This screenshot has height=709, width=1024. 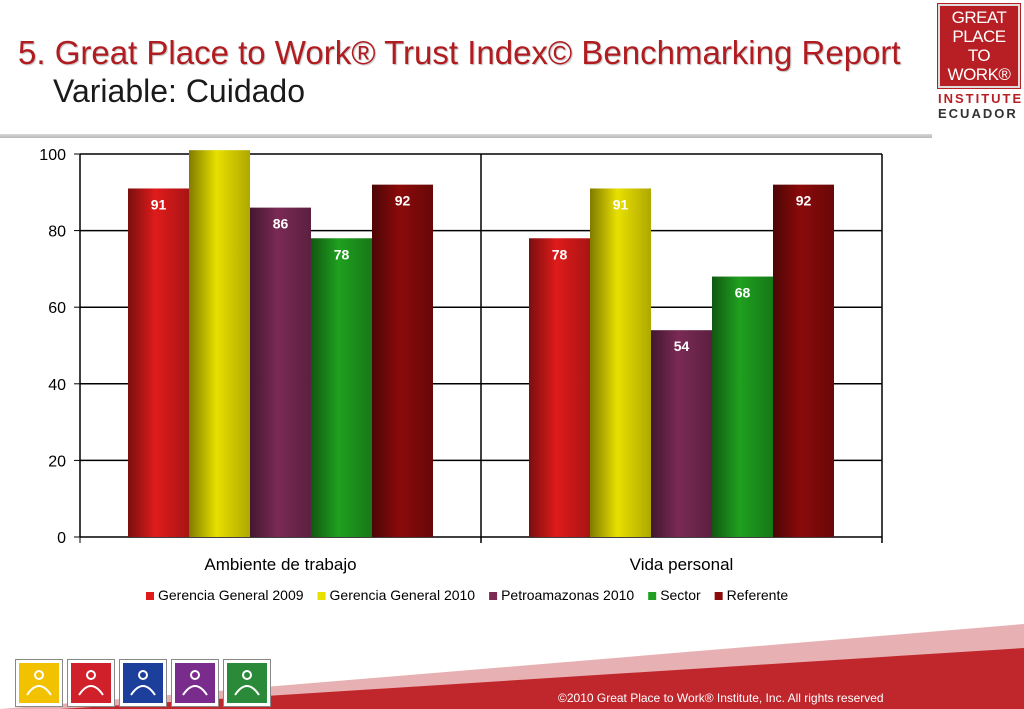 I want to click on green-team-icon, so click(x=247, y=683).